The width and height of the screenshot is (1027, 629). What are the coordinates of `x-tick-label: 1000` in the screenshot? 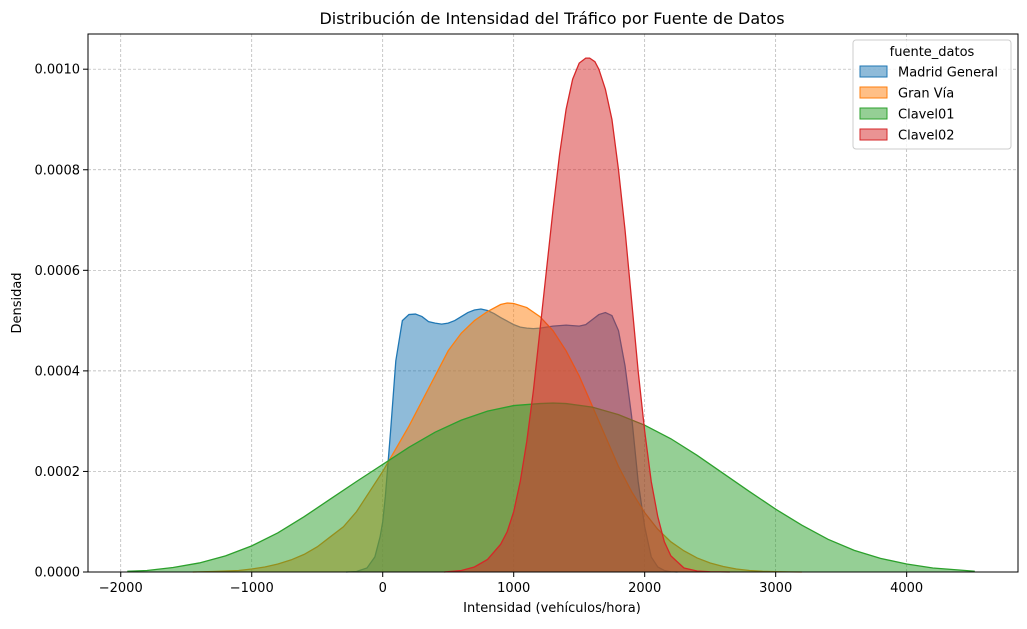 It's located at (513, 588).